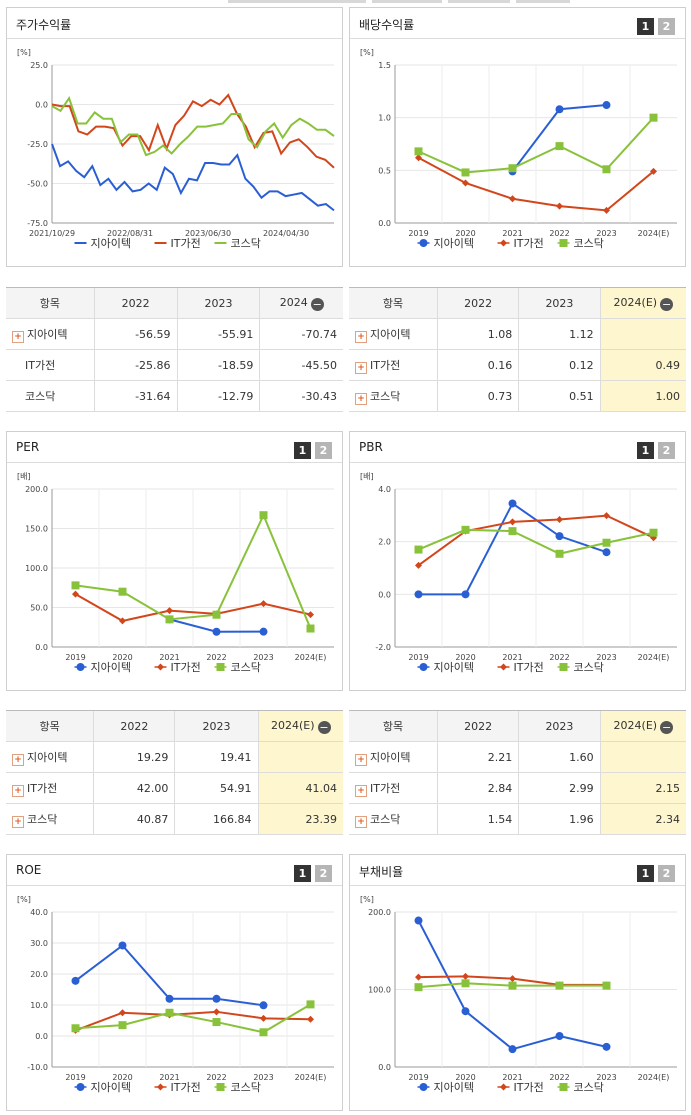 The height and width of the screenshot is (1115, 691). I want to click on x-tick-label: 2022/08/31, so click(130, 233).